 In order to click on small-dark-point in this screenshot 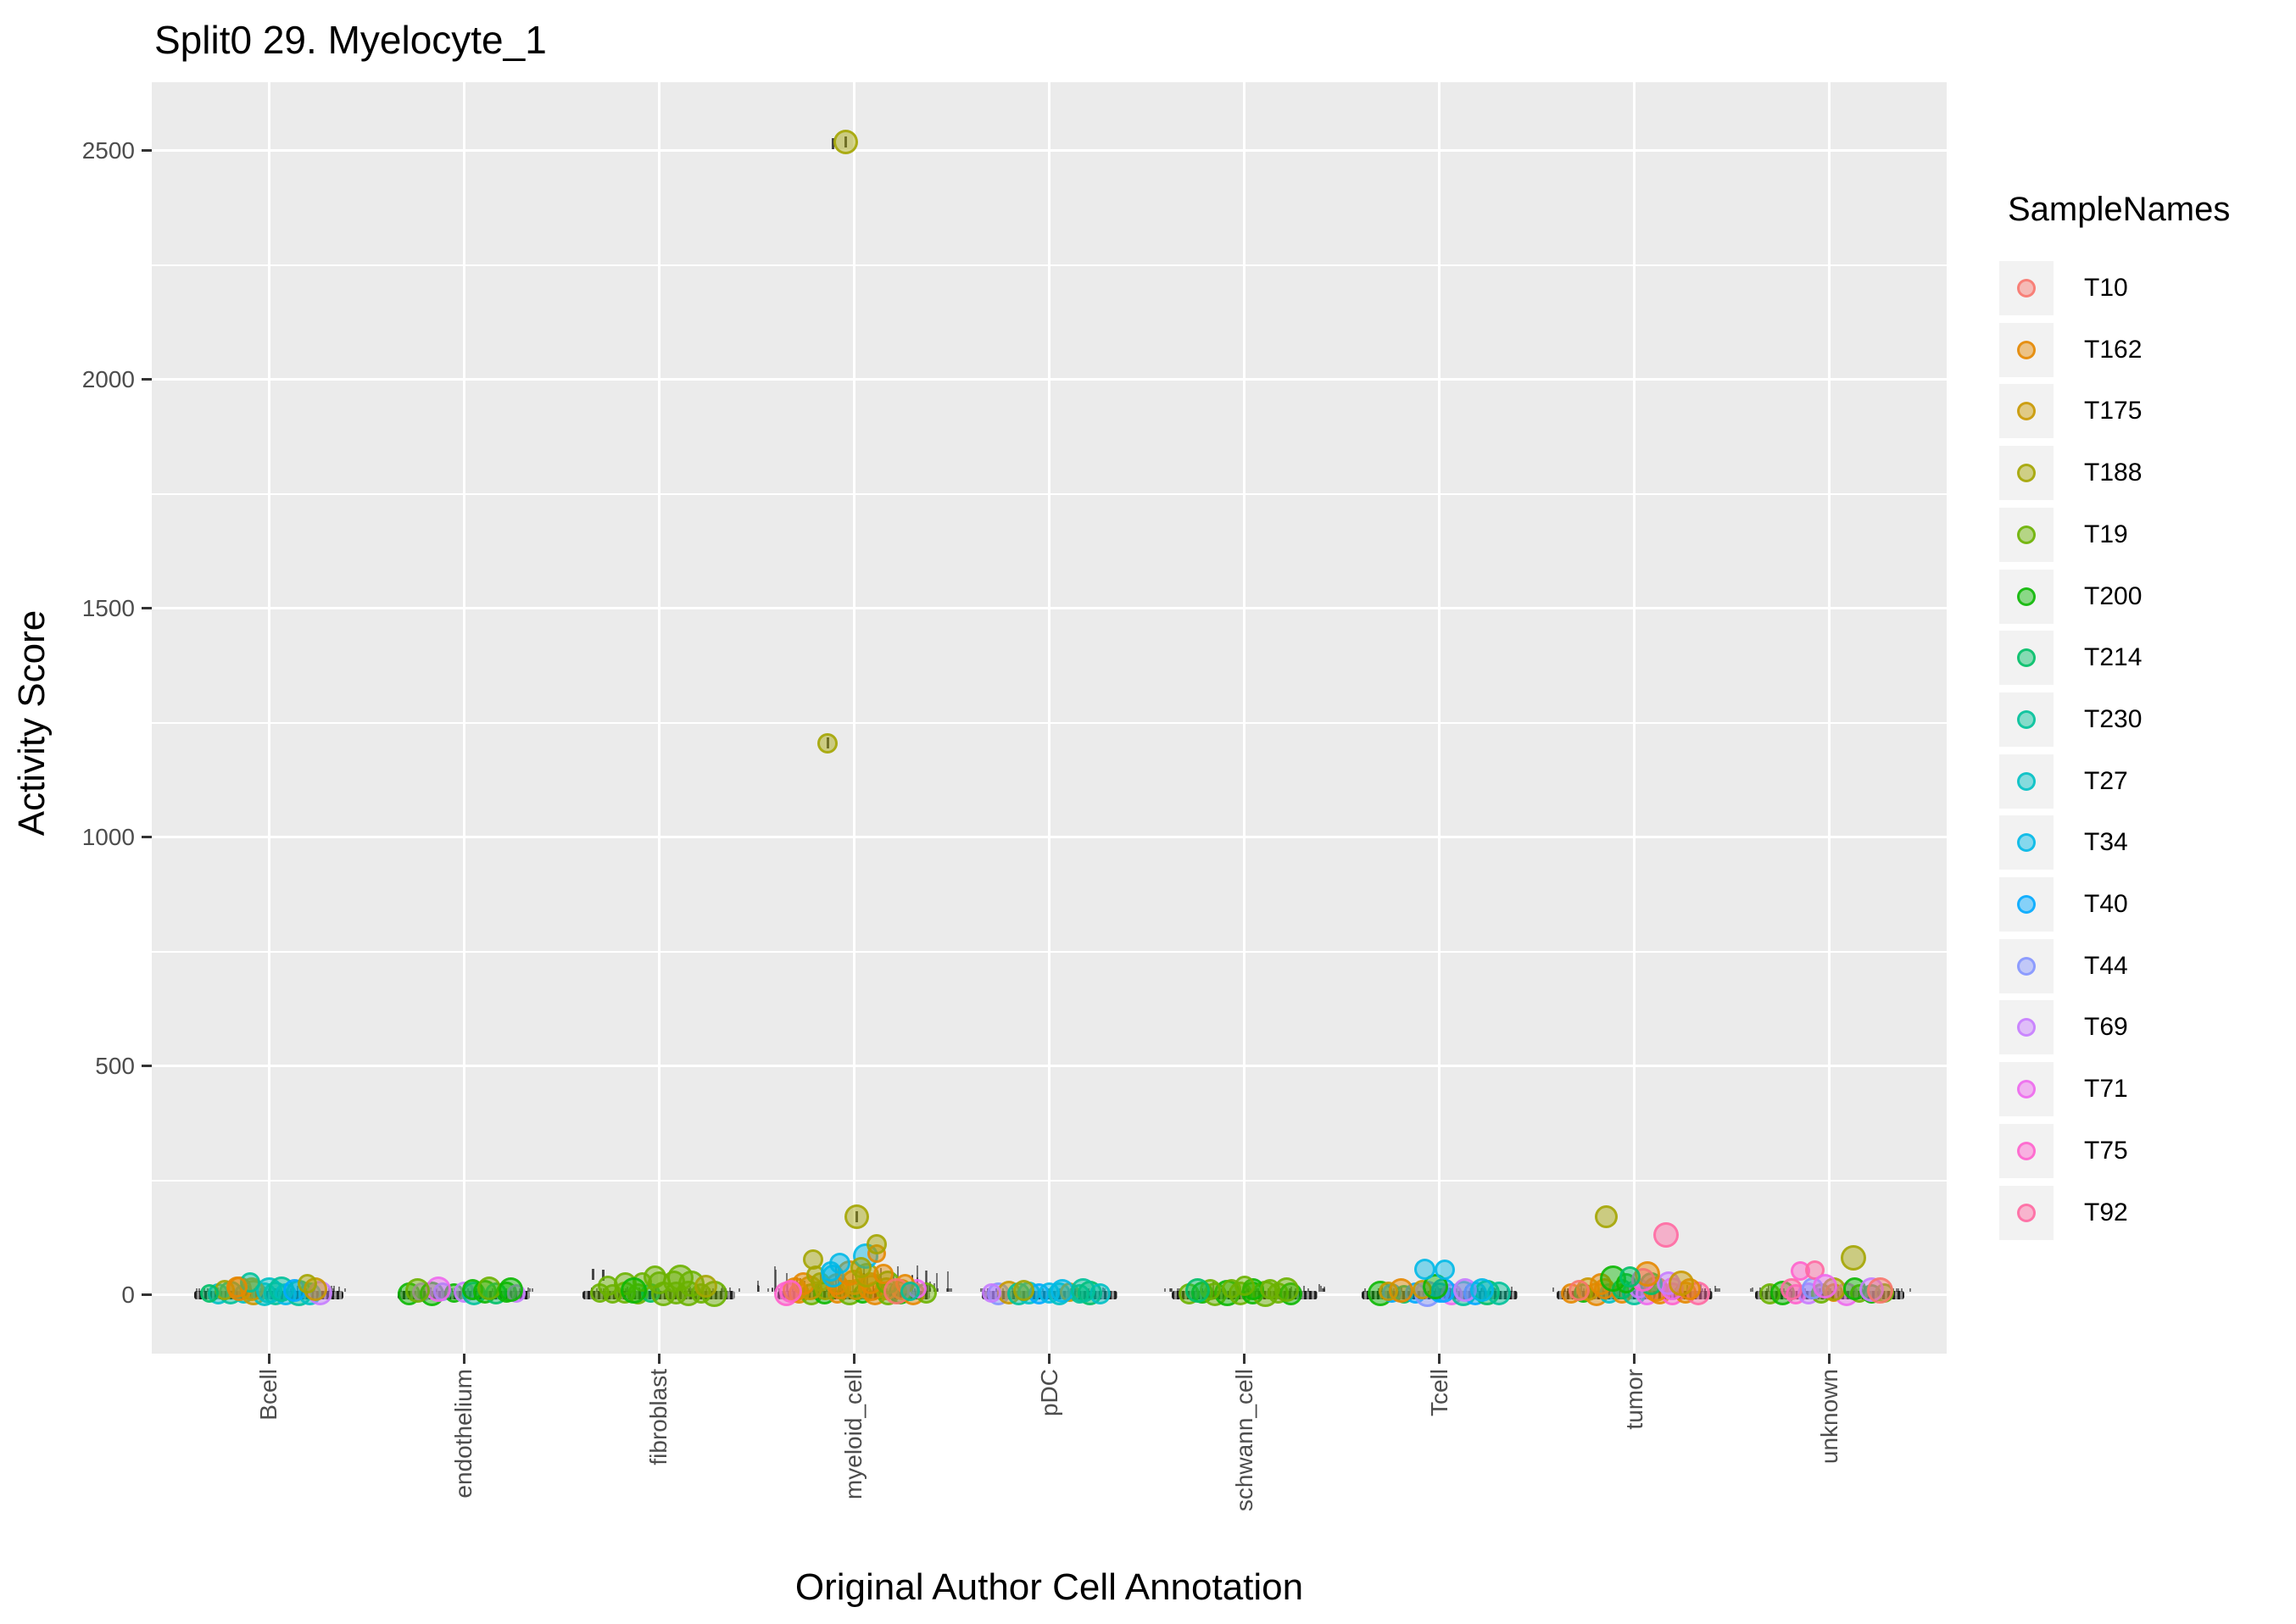, I will do `click(603, 1275)`.